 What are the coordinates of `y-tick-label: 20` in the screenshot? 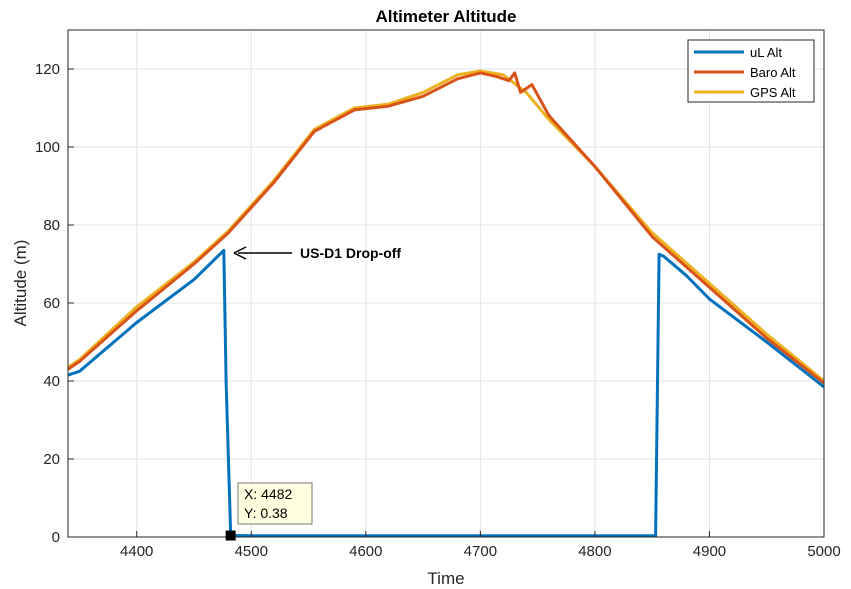 It's located at (51, 459).